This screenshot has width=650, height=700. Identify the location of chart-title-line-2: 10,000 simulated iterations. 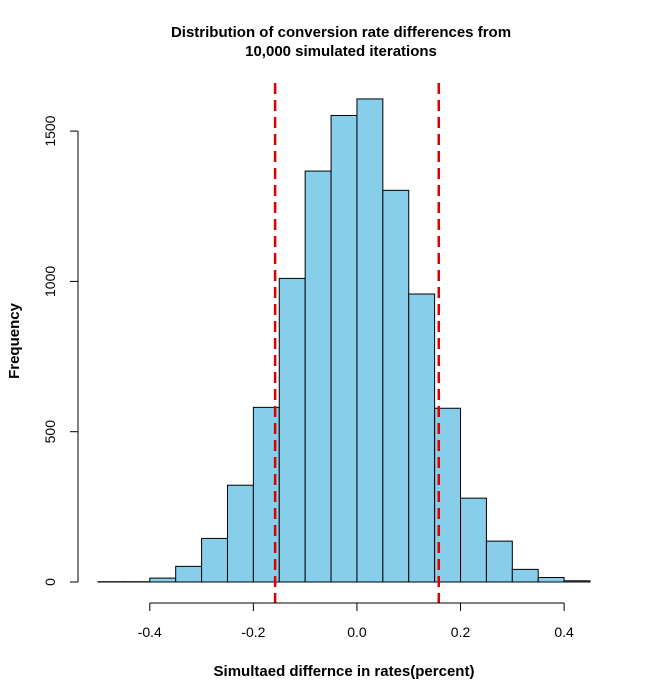
(341, 51).